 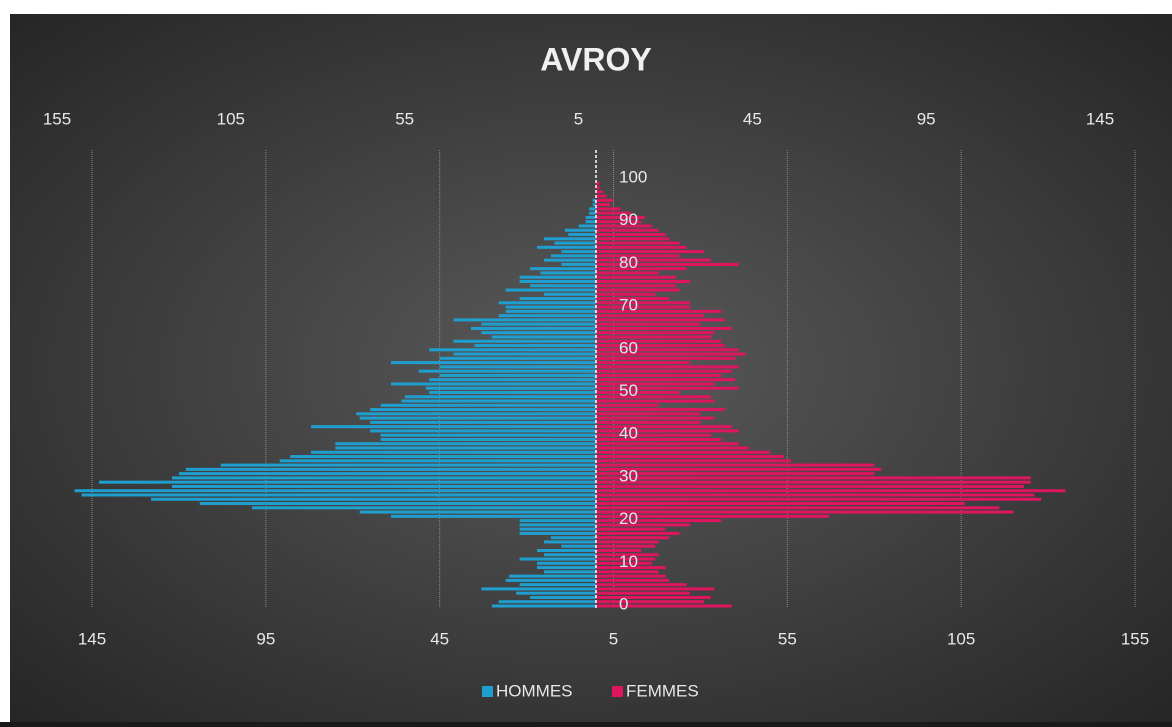 I want to click on age-label: 70, so click(x=628, y=305).